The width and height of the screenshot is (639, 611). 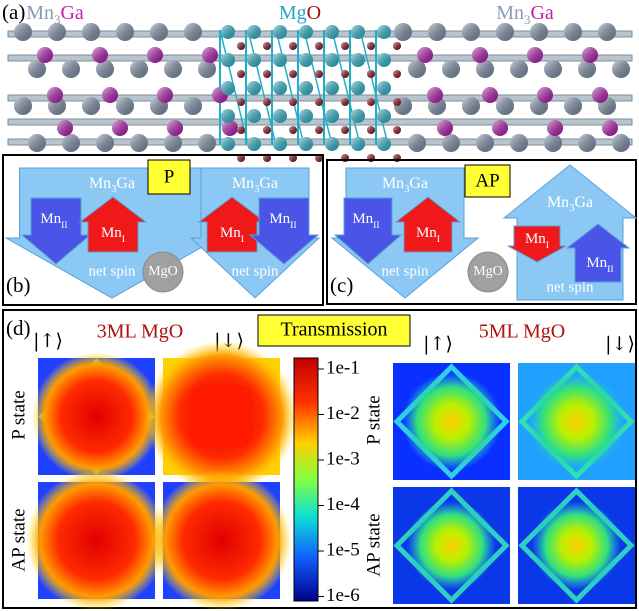 I want to click on formula: MnII, so click(x=365, y=220).